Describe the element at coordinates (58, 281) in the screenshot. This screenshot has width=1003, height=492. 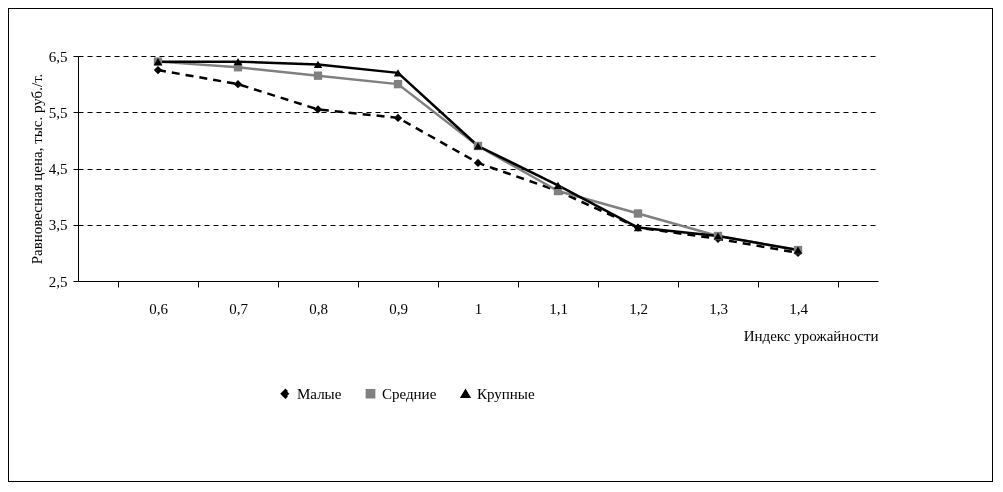
I see `y-tick-label: 2,5` at that location.